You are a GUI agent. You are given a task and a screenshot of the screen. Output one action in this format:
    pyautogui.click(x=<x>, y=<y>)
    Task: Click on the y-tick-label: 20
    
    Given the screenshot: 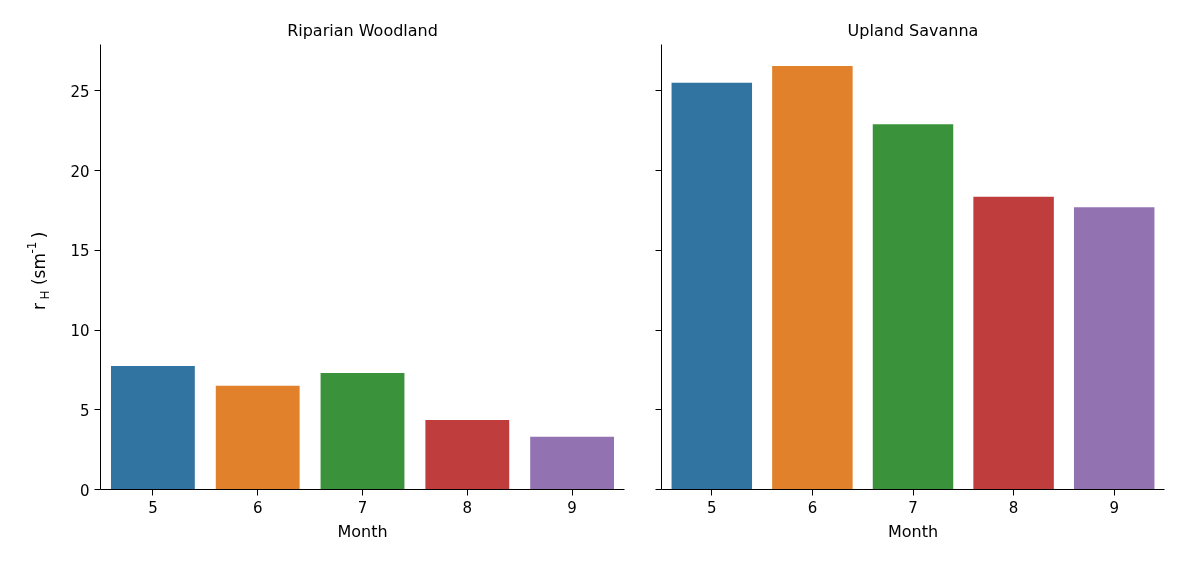 What is the action you would take?
    pyautogui.click(x=80, y=171)
    